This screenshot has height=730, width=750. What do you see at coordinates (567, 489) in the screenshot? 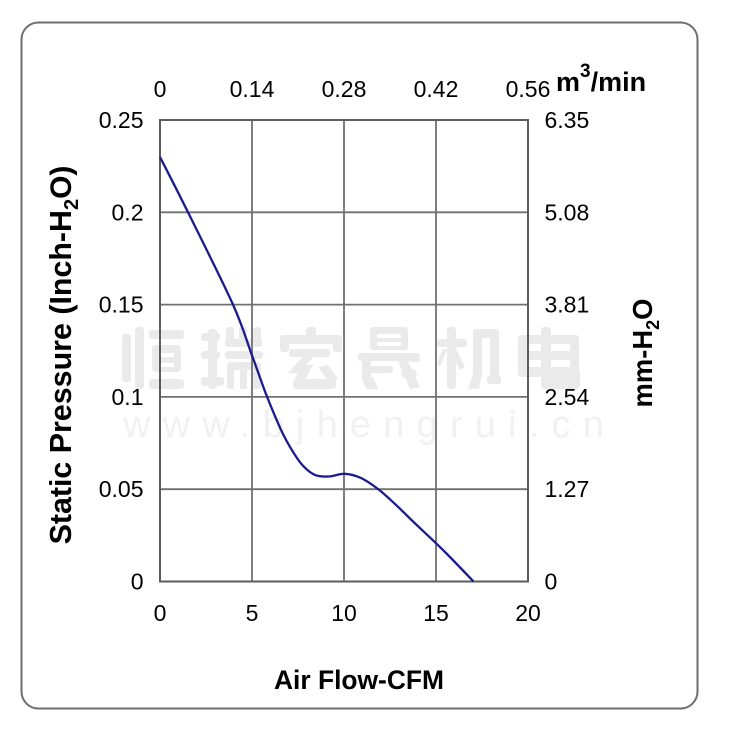
I see `svg-text: 1.27` at bounding box center [567, 489].